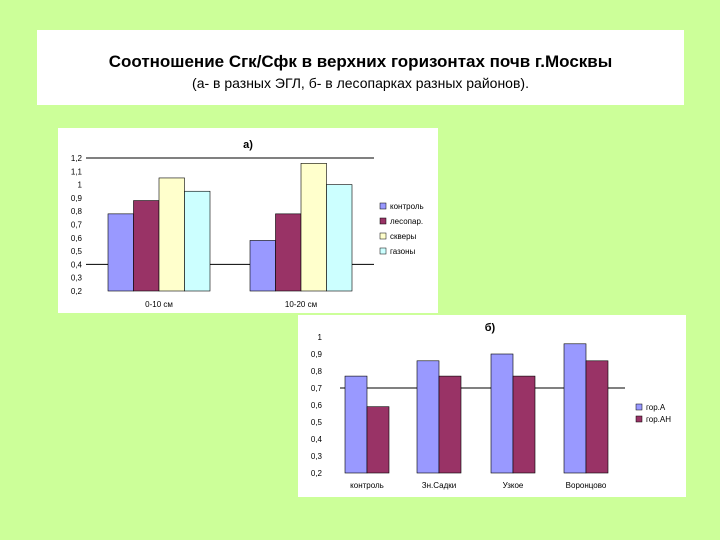 Image resolution: width=720 pixels, height=540 pixels. I want to click on chart-a-ytick-label: 0,6, so click(77, 238).